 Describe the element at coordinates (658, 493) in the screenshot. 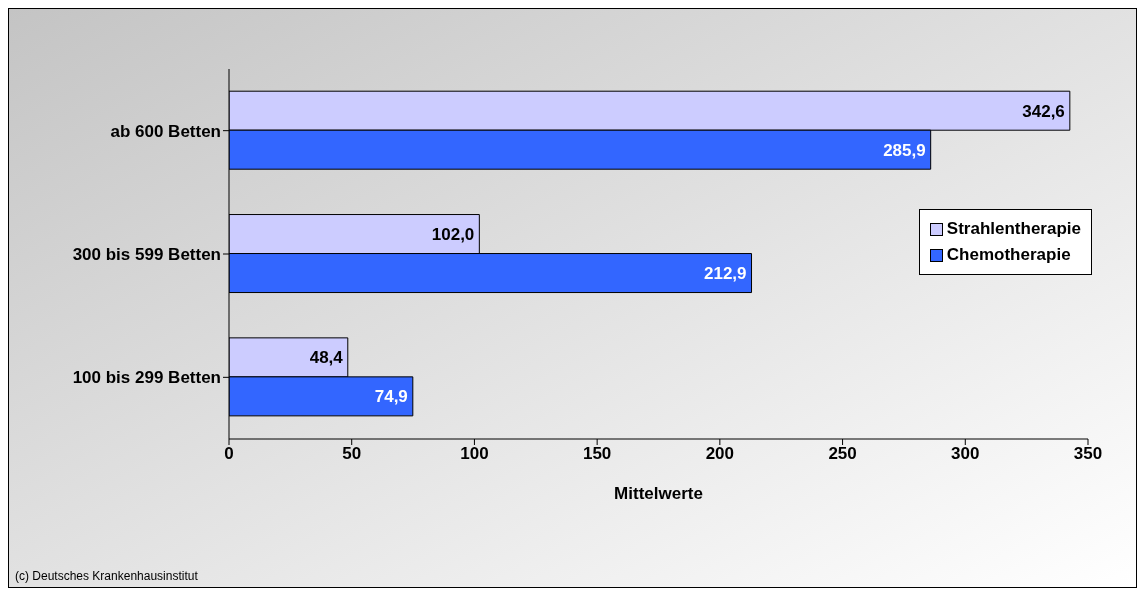

I see `x-axis-title: Mittelwerte` at that location.